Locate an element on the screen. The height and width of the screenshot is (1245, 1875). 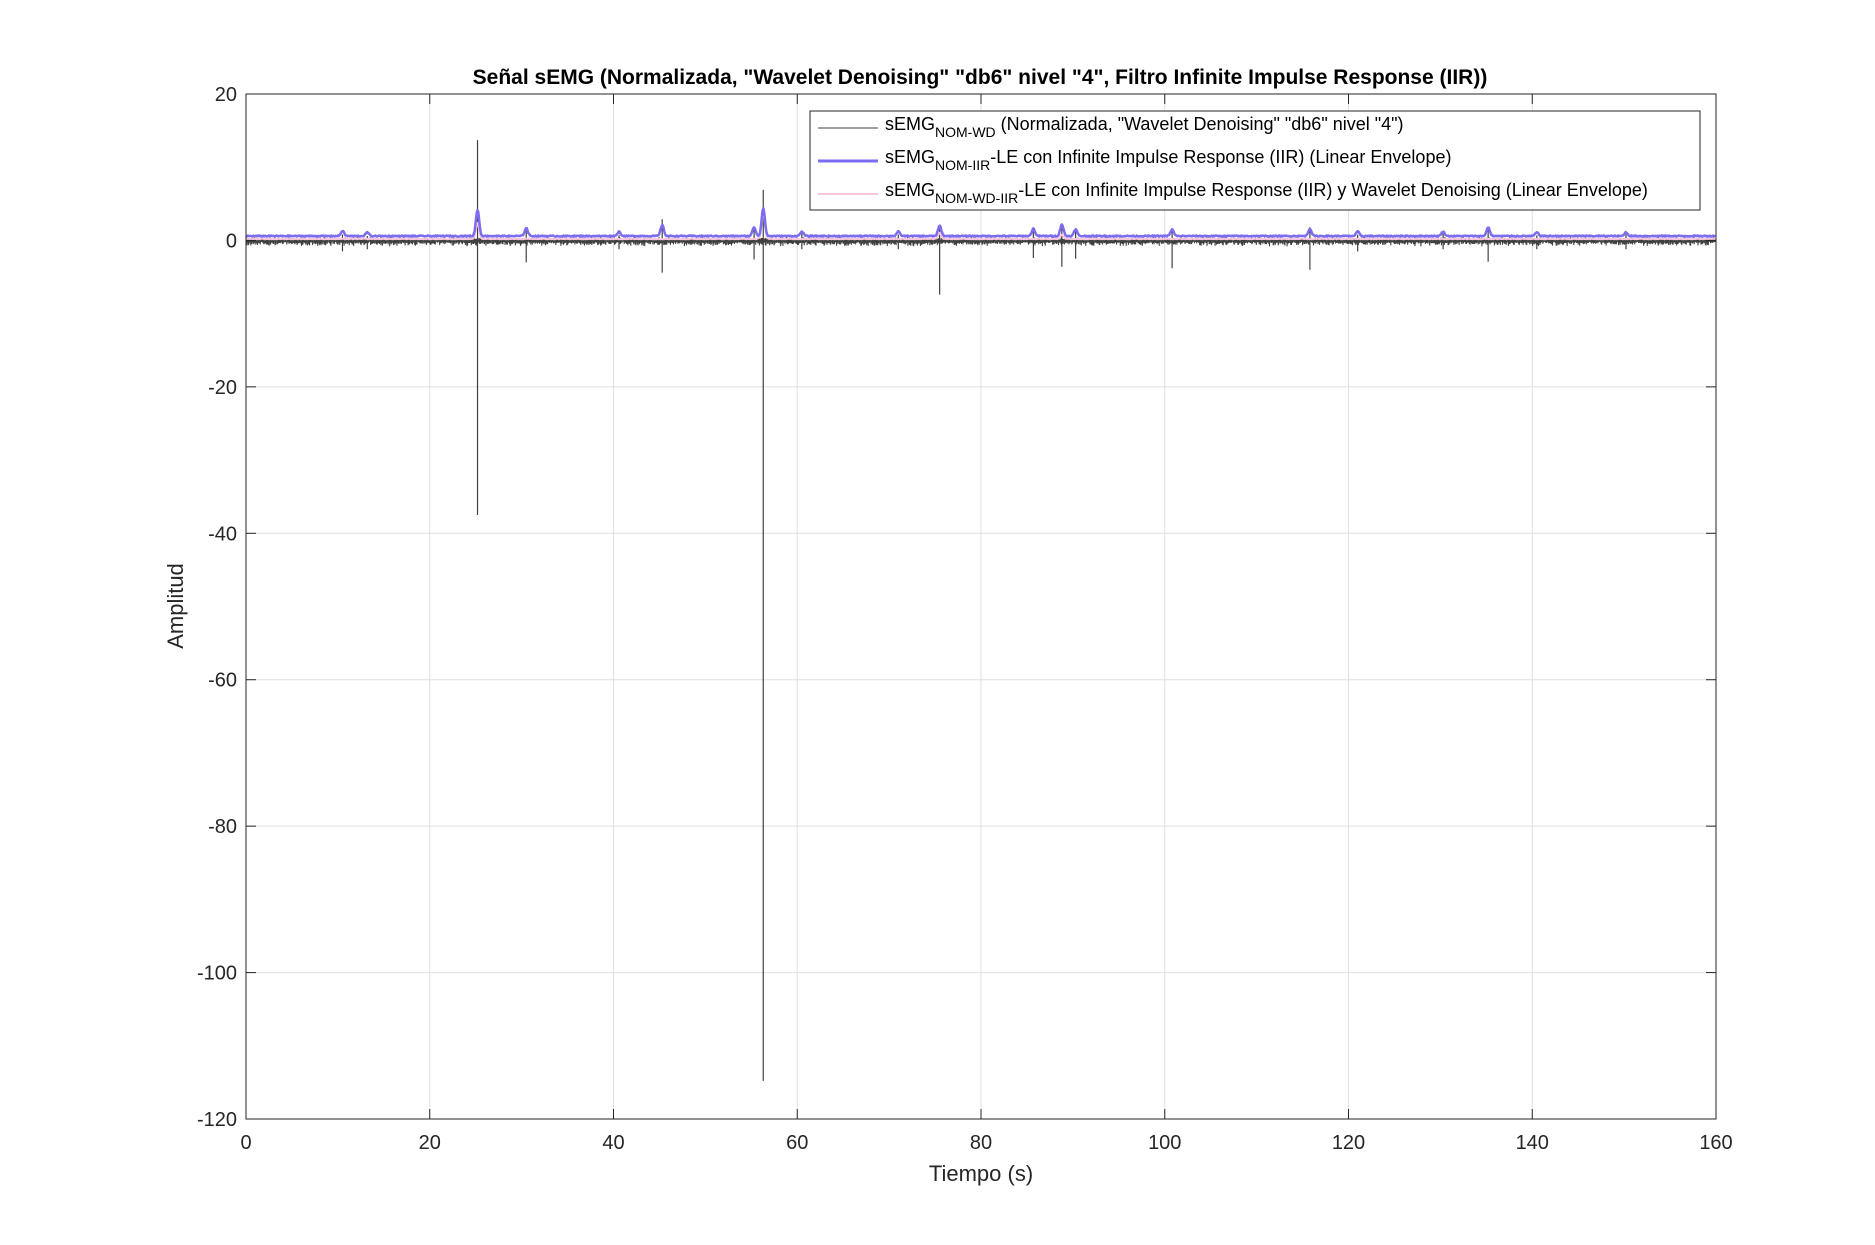
series-semg-nom-wd-line is located at coordinates (981, 241).